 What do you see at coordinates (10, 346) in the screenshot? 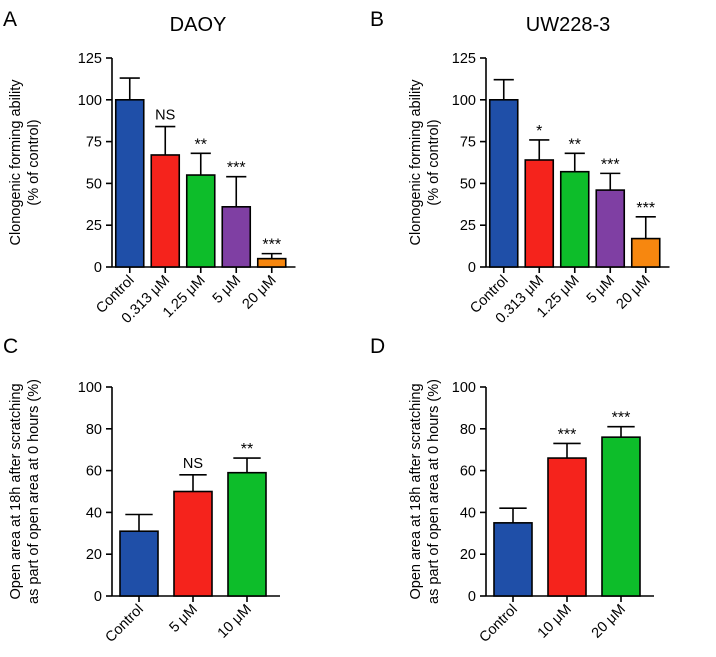
I see `panel-letter: C` at bounding box center [10, 346].